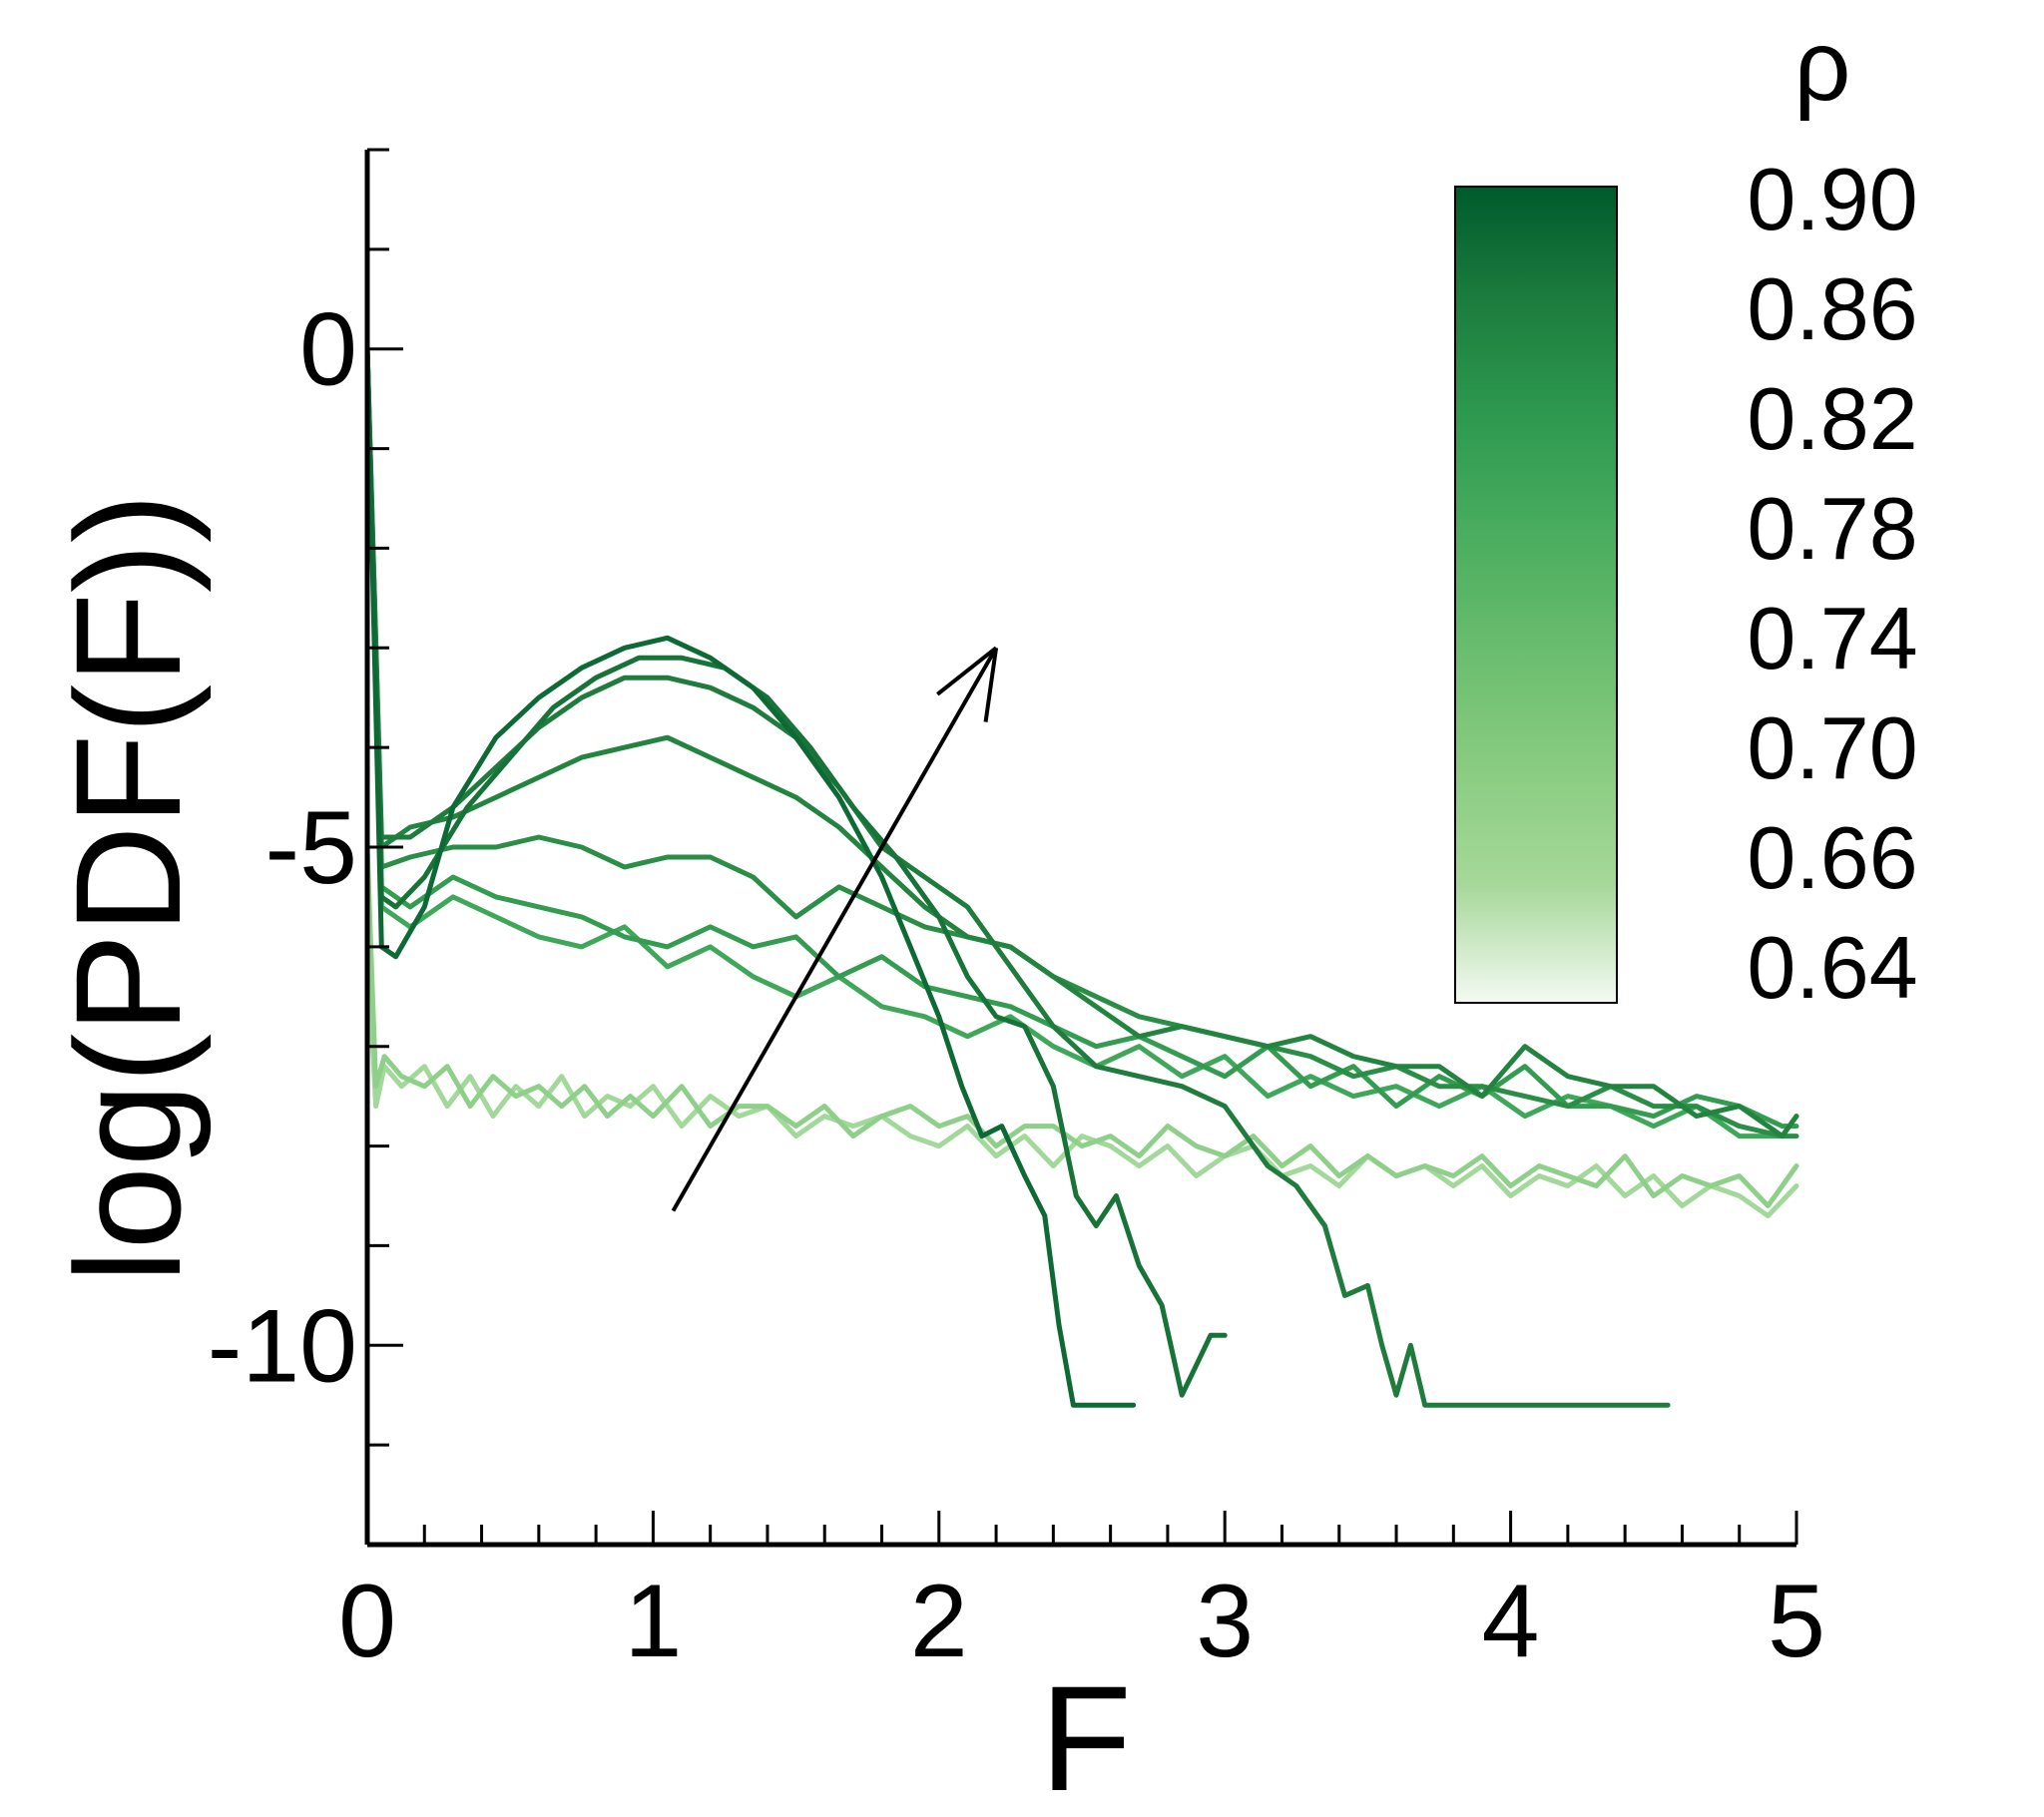 The height and width of the screenshot is (1817, 2044). I want to click on colorbar-label: 0.70, so click(1832, 747).